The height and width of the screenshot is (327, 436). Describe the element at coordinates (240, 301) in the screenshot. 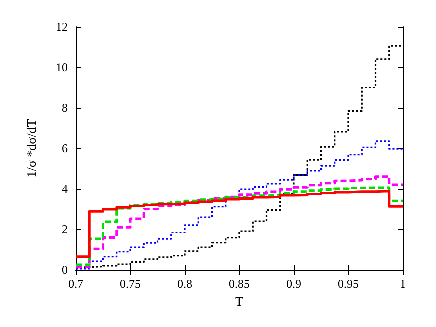

I see `x-axis-title: T` at that location.